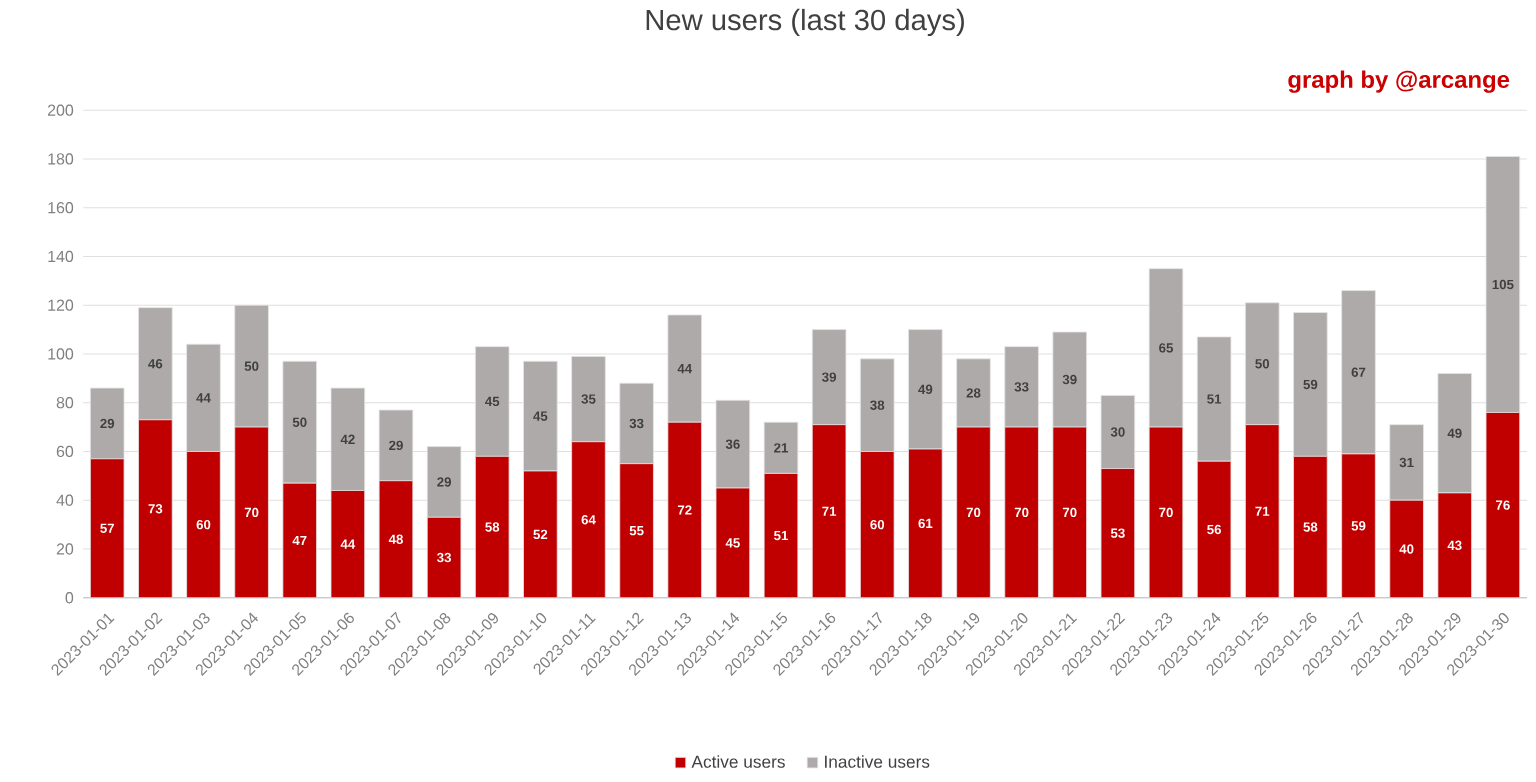  Describe the element at coordinates (738, 761) in the screenshot. I see `legend-label: Active users` at that location.